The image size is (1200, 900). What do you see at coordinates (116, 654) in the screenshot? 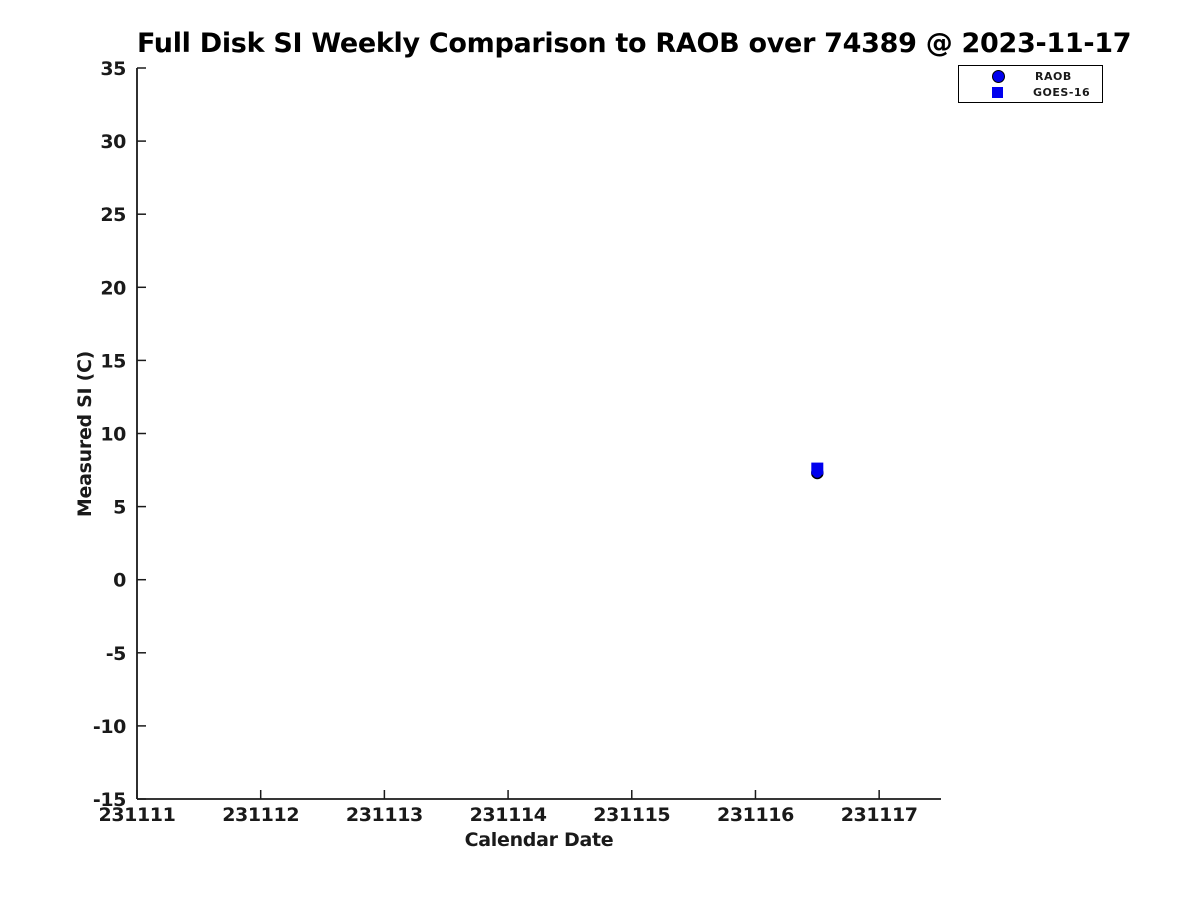
I see `y-tick-label: -5` at bounding box center [116, 654].